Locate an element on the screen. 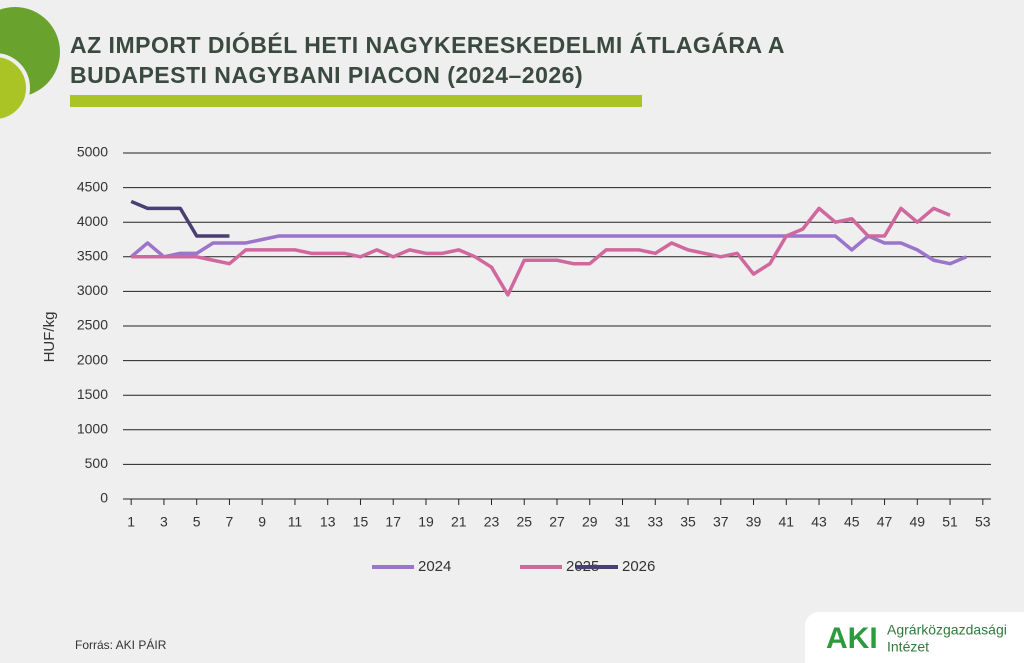 This screenshot has height=663, width=1024. y-axis-label: HUF/kg is located at coordinates (49, 337).